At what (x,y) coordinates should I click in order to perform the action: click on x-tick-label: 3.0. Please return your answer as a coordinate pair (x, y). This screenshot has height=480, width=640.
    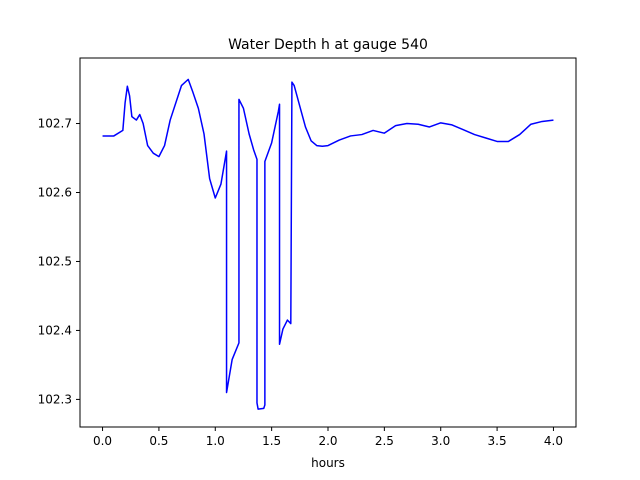
    Looking at the image, I should click on (440, 441).